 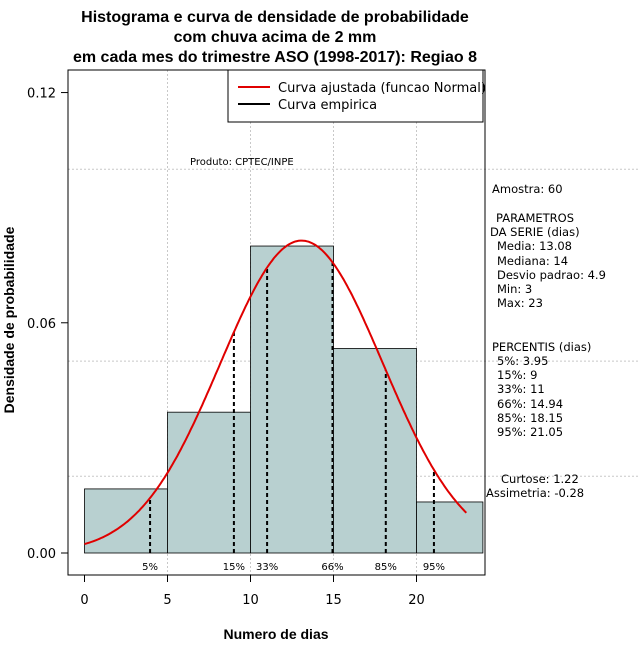 I want to click on percentile-label-2: 33%, so click(x=267, y=567).